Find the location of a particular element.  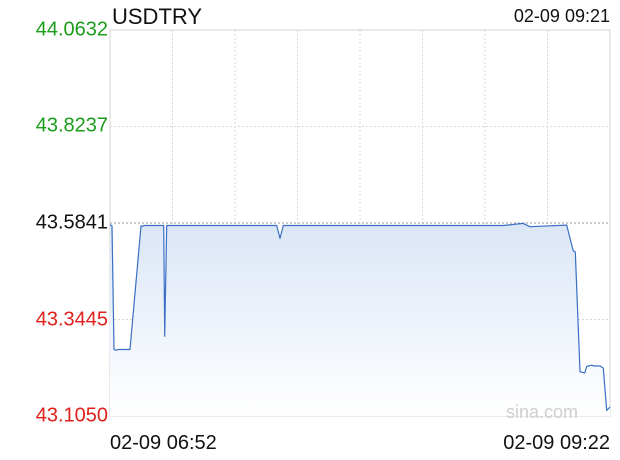

y-tick-label: 43.8237 is located at coordinates (71, 125).